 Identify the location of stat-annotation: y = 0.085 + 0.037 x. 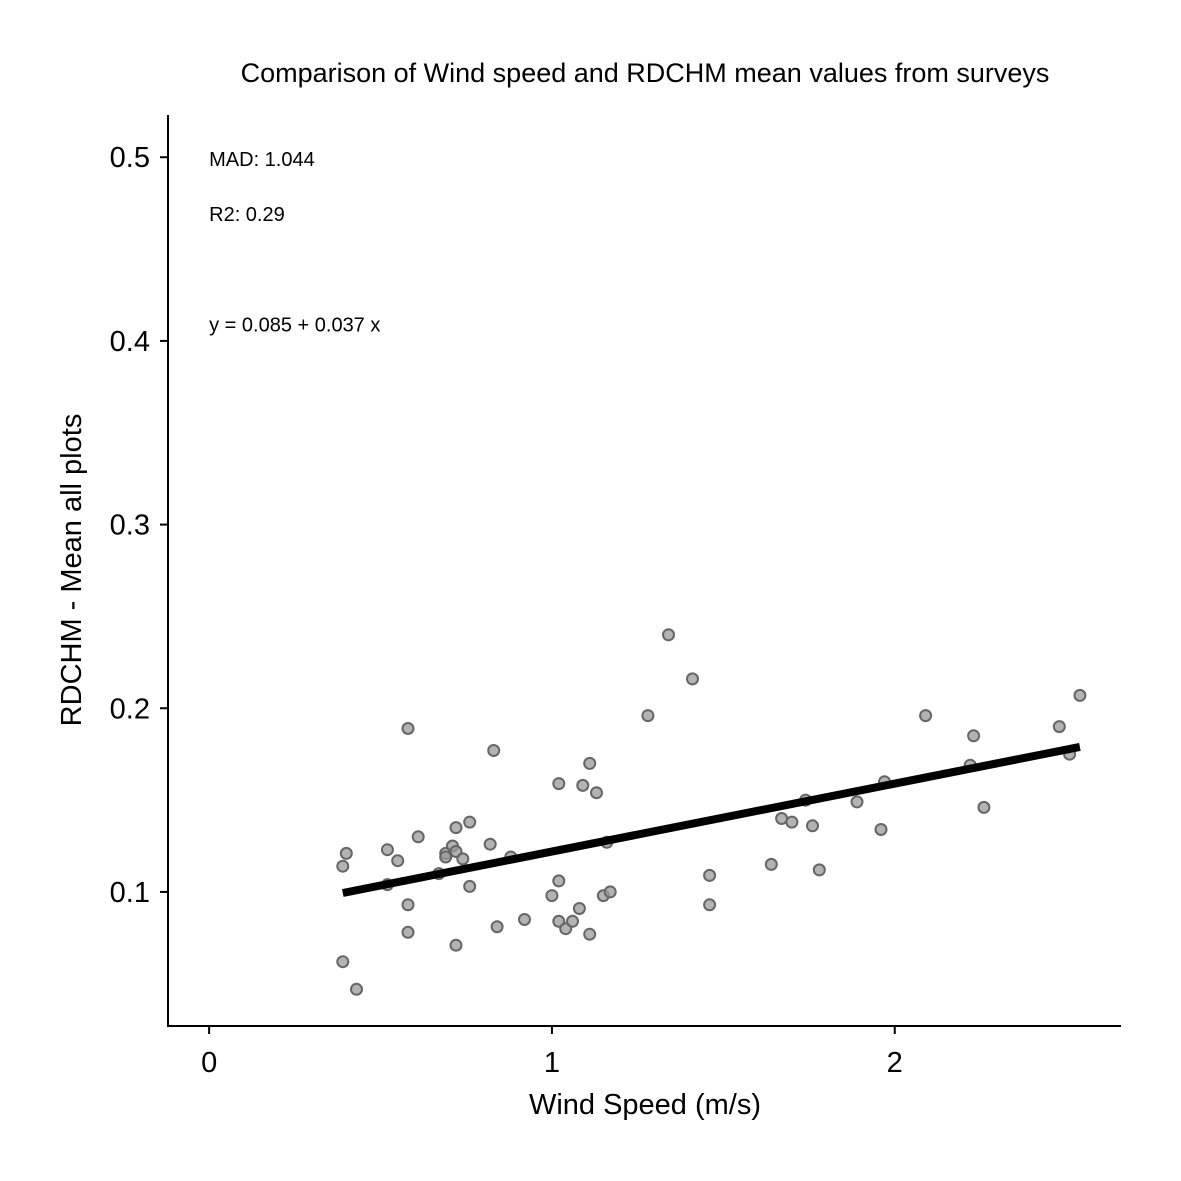
(294, 325).